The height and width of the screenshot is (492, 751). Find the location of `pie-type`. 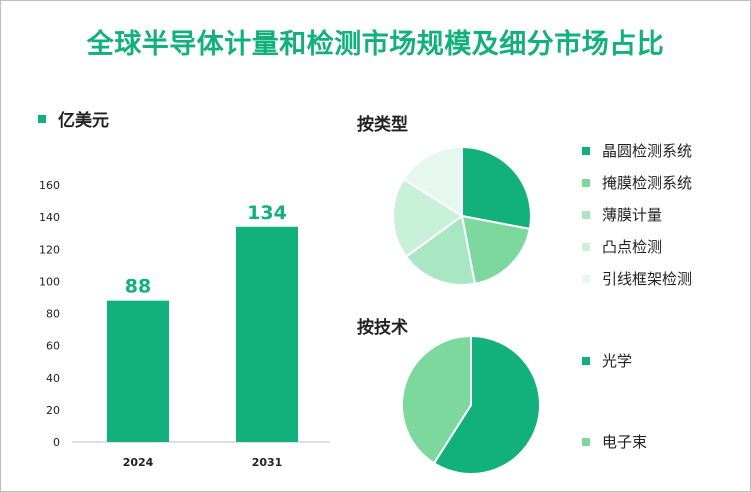

pie-type is located at coordinates (462, 215).